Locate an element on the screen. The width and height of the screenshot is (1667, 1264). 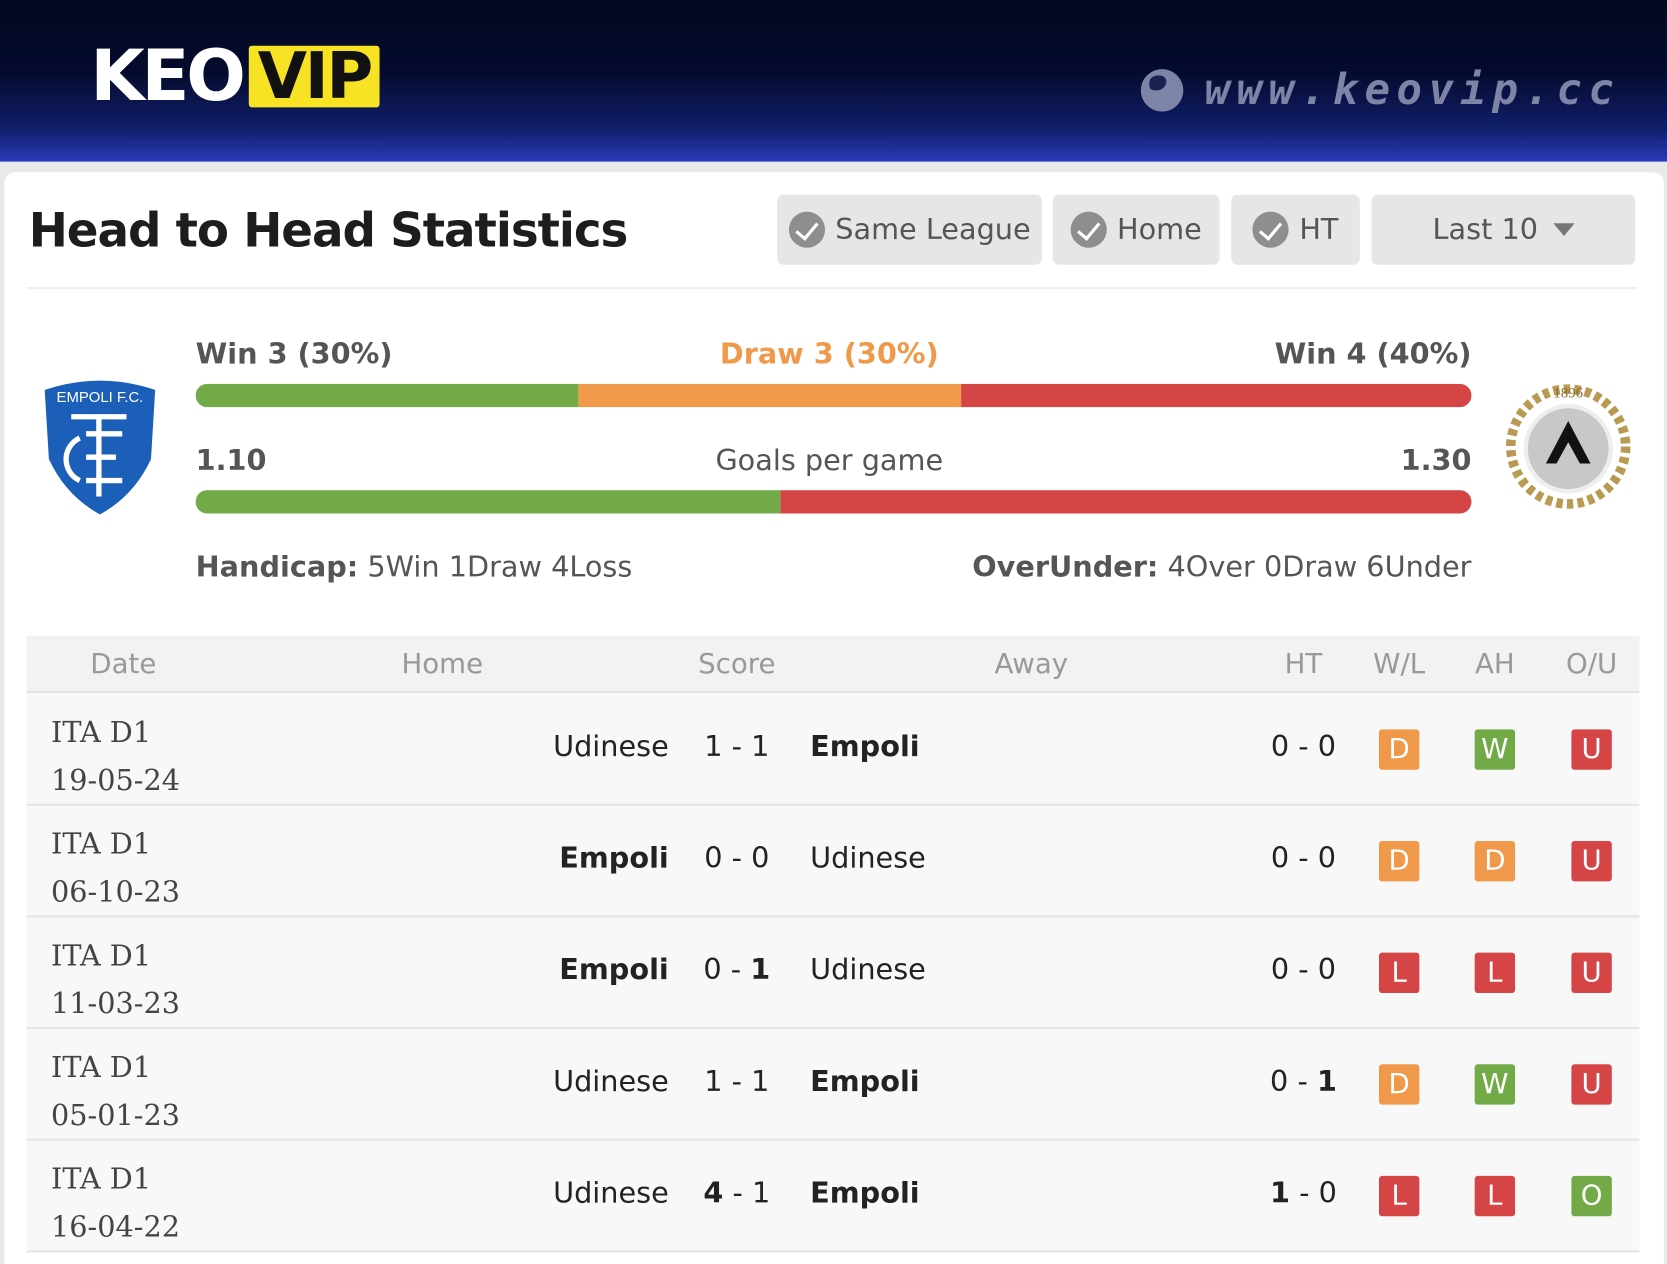
keovip-logo: KEO VIP is located at coordinates (235, 76).